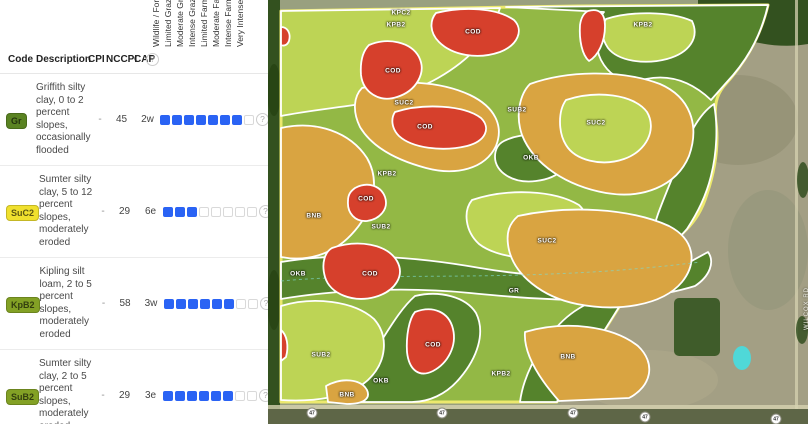 The width and height of the screenshot is (808, 424). Describe the element at coordinates (122, 59) in the screenshot. I see `column-header-nccpi: NCCPI` at that location.